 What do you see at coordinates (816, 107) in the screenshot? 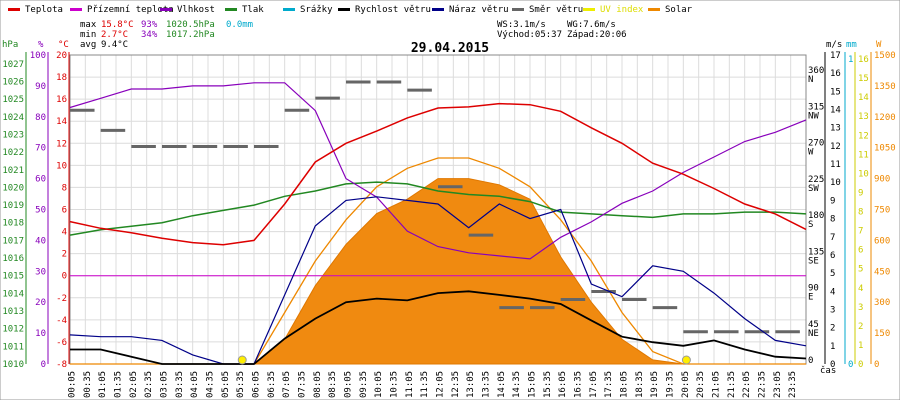
I see `tick-dir: 315` at bounding box center [816, 107].